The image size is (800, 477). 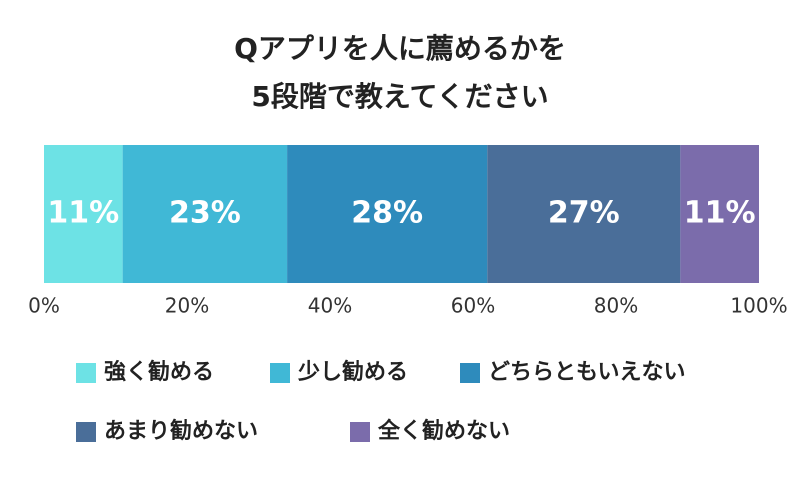 What do you see at coordinates (473, 306) in the screenshot?
I see `x-tick-label: 60%` at bounding box center [473, 306].